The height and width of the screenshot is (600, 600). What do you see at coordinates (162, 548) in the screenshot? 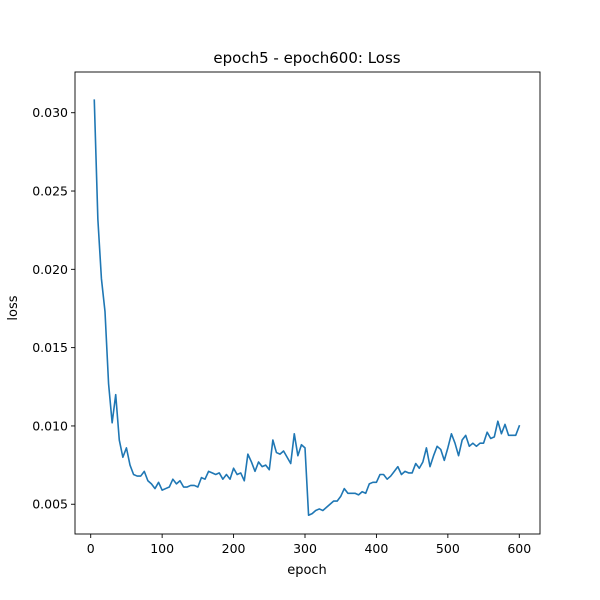
I see `x-tick-label-1: 100` at bounding box center [162, 548].